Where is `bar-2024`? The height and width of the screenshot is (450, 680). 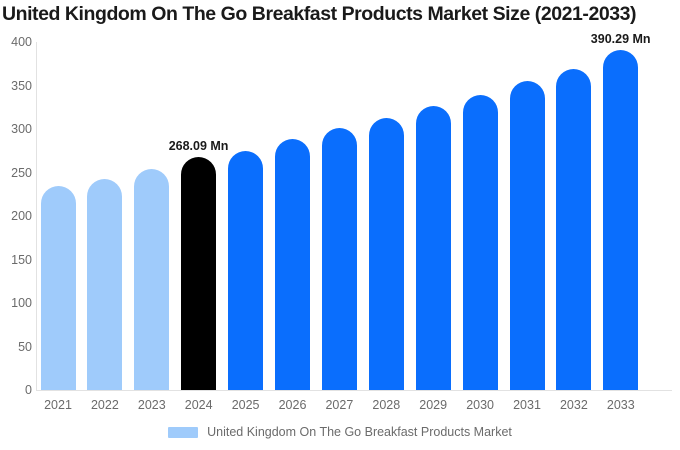 bar-2024 is located at coordinates (199, 273).